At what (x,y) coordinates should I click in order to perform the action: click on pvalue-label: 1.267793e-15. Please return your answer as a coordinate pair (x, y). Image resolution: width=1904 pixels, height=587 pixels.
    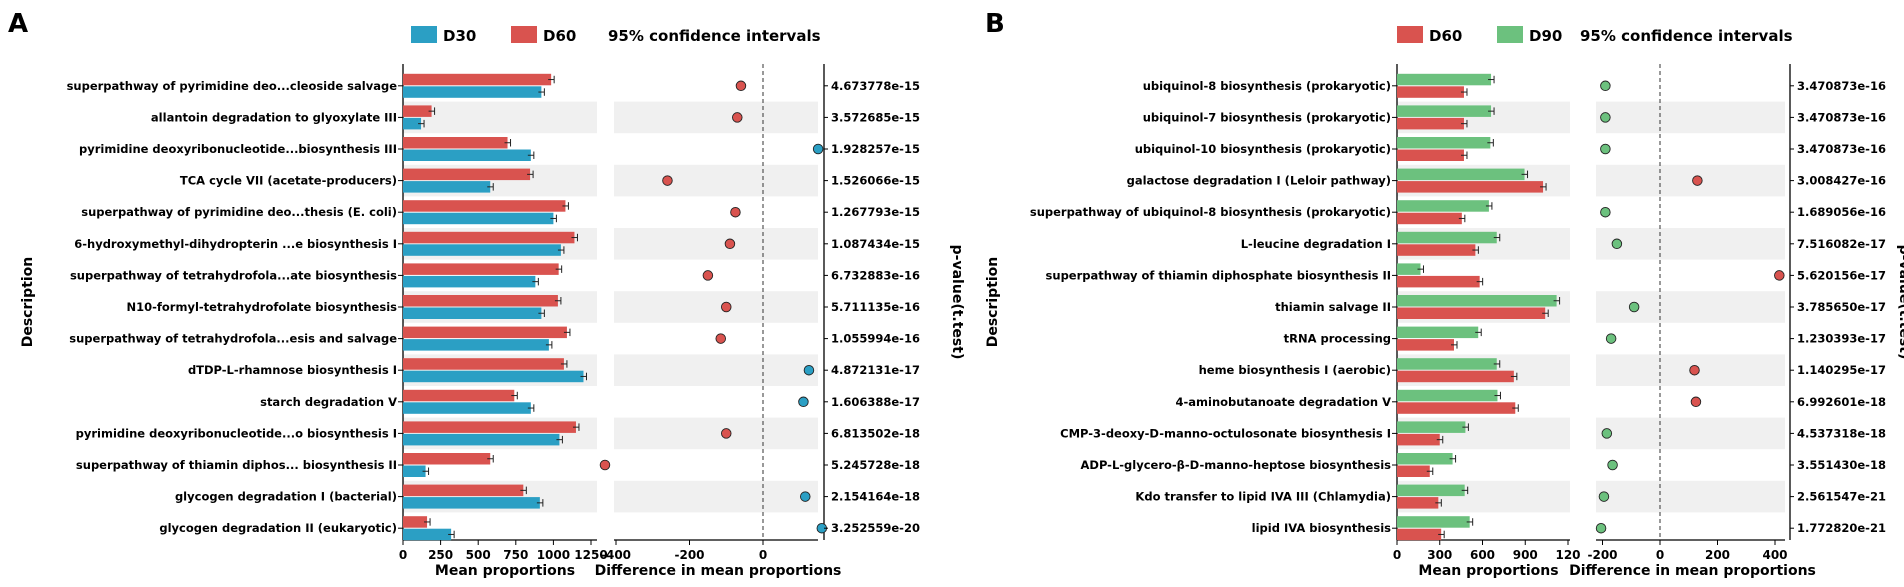
    Looking at the image, I should click on (875, 212).